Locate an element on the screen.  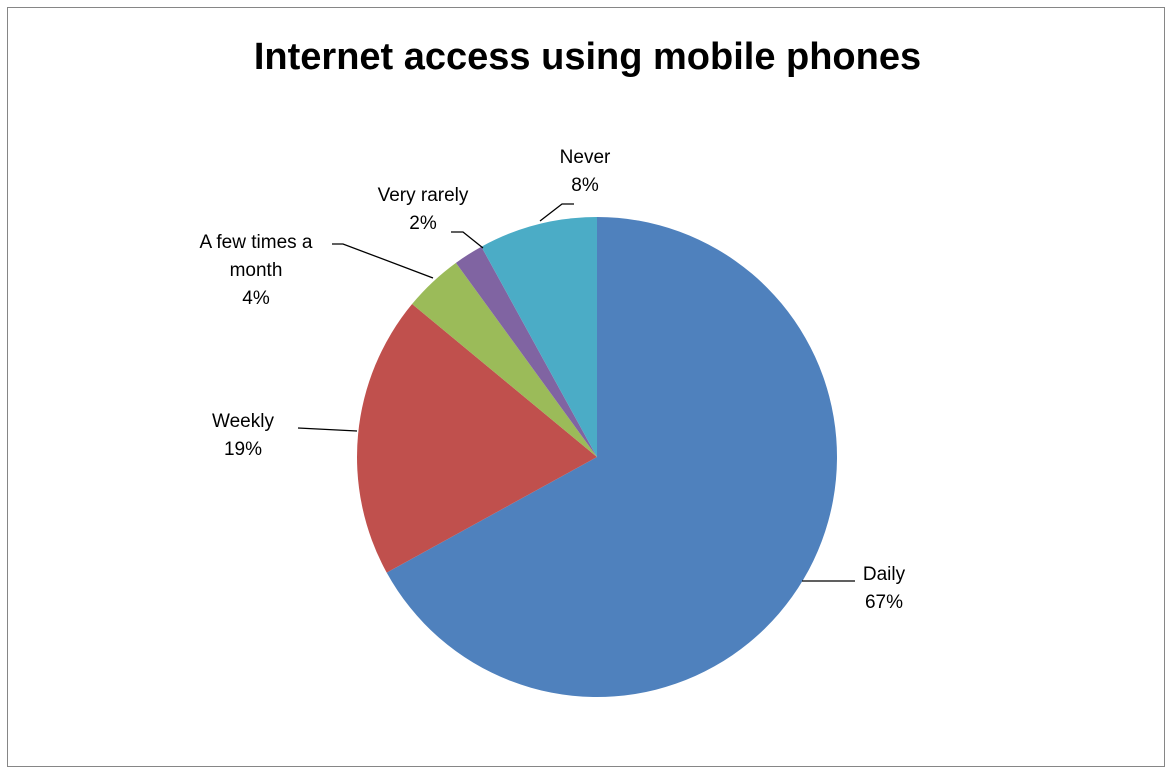
data-label-very-rarely: Very rarely 2% is located at coordinates (423, 209).